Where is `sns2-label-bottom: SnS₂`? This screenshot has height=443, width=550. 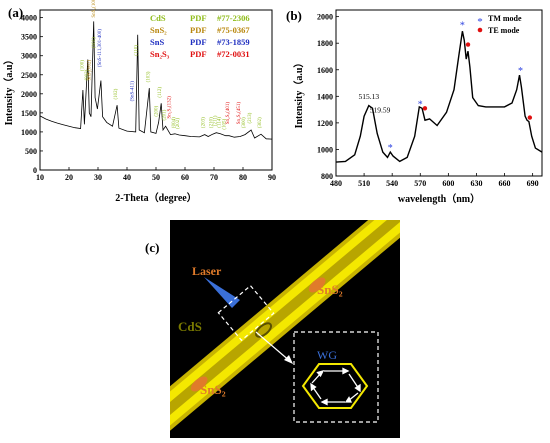 sns2-label-bottom: SnS₂ is located at coordinates (213, 389).